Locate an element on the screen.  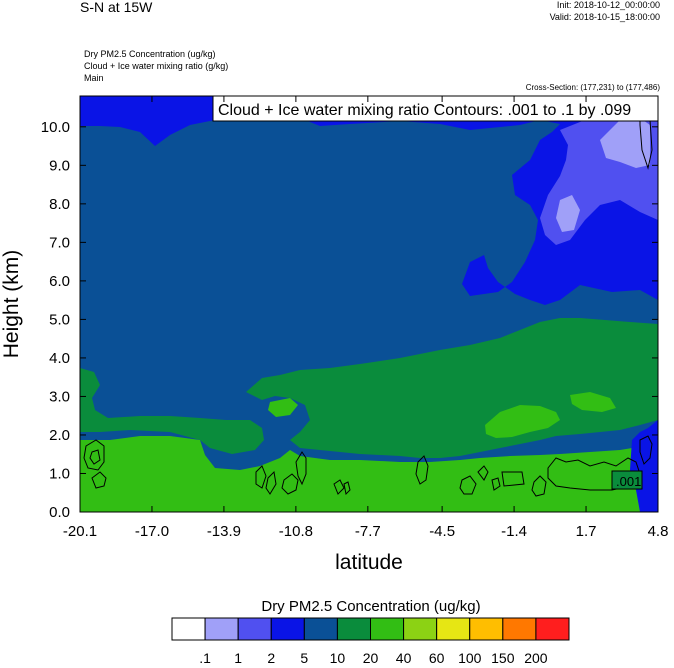
contour-label-box is located at coordinates (627, 480).